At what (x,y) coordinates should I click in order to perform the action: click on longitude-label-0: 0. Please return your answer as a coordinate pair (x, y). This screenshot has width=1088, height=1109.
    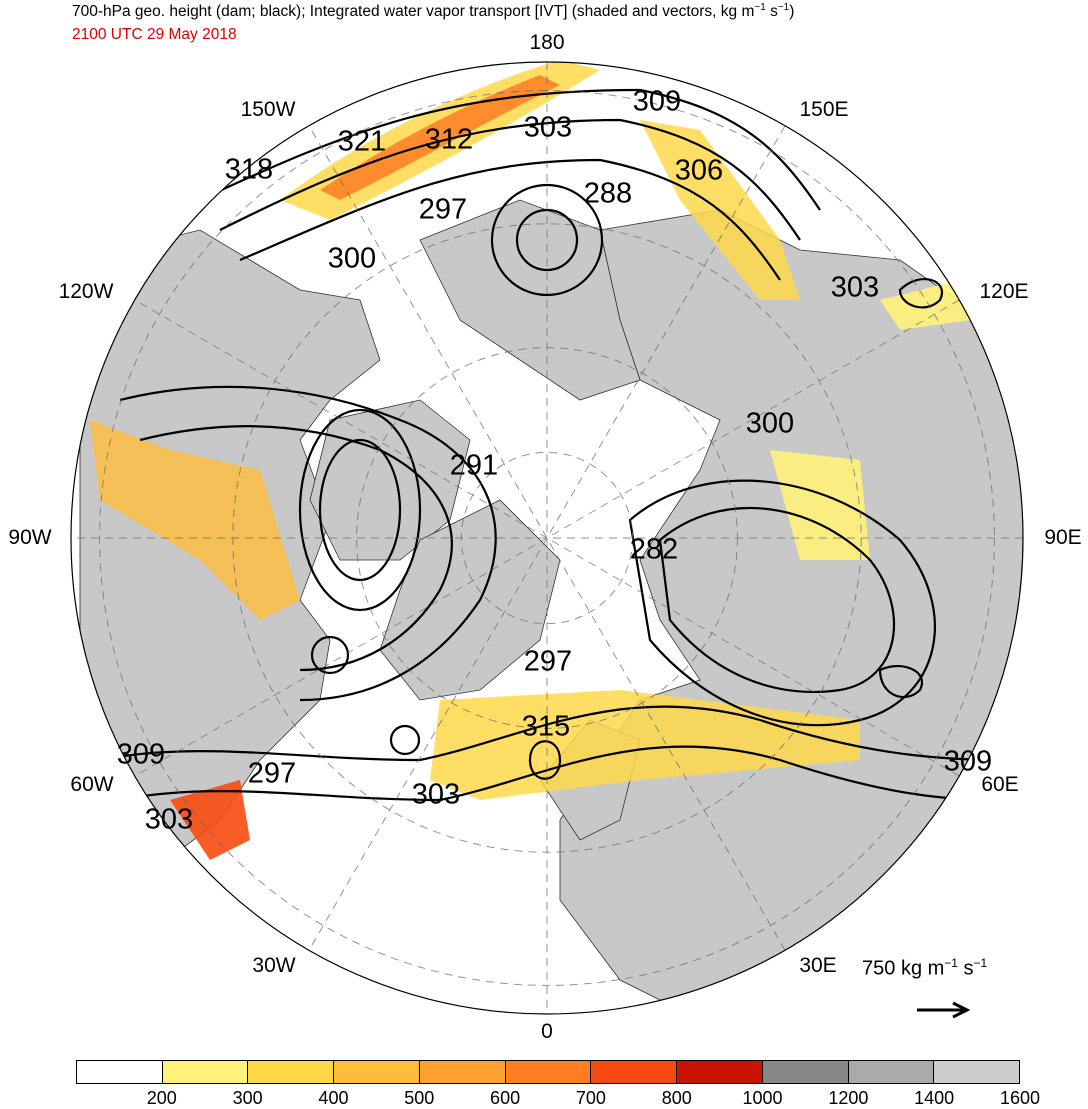
    Looking at the image, I should click on (547, 1031).